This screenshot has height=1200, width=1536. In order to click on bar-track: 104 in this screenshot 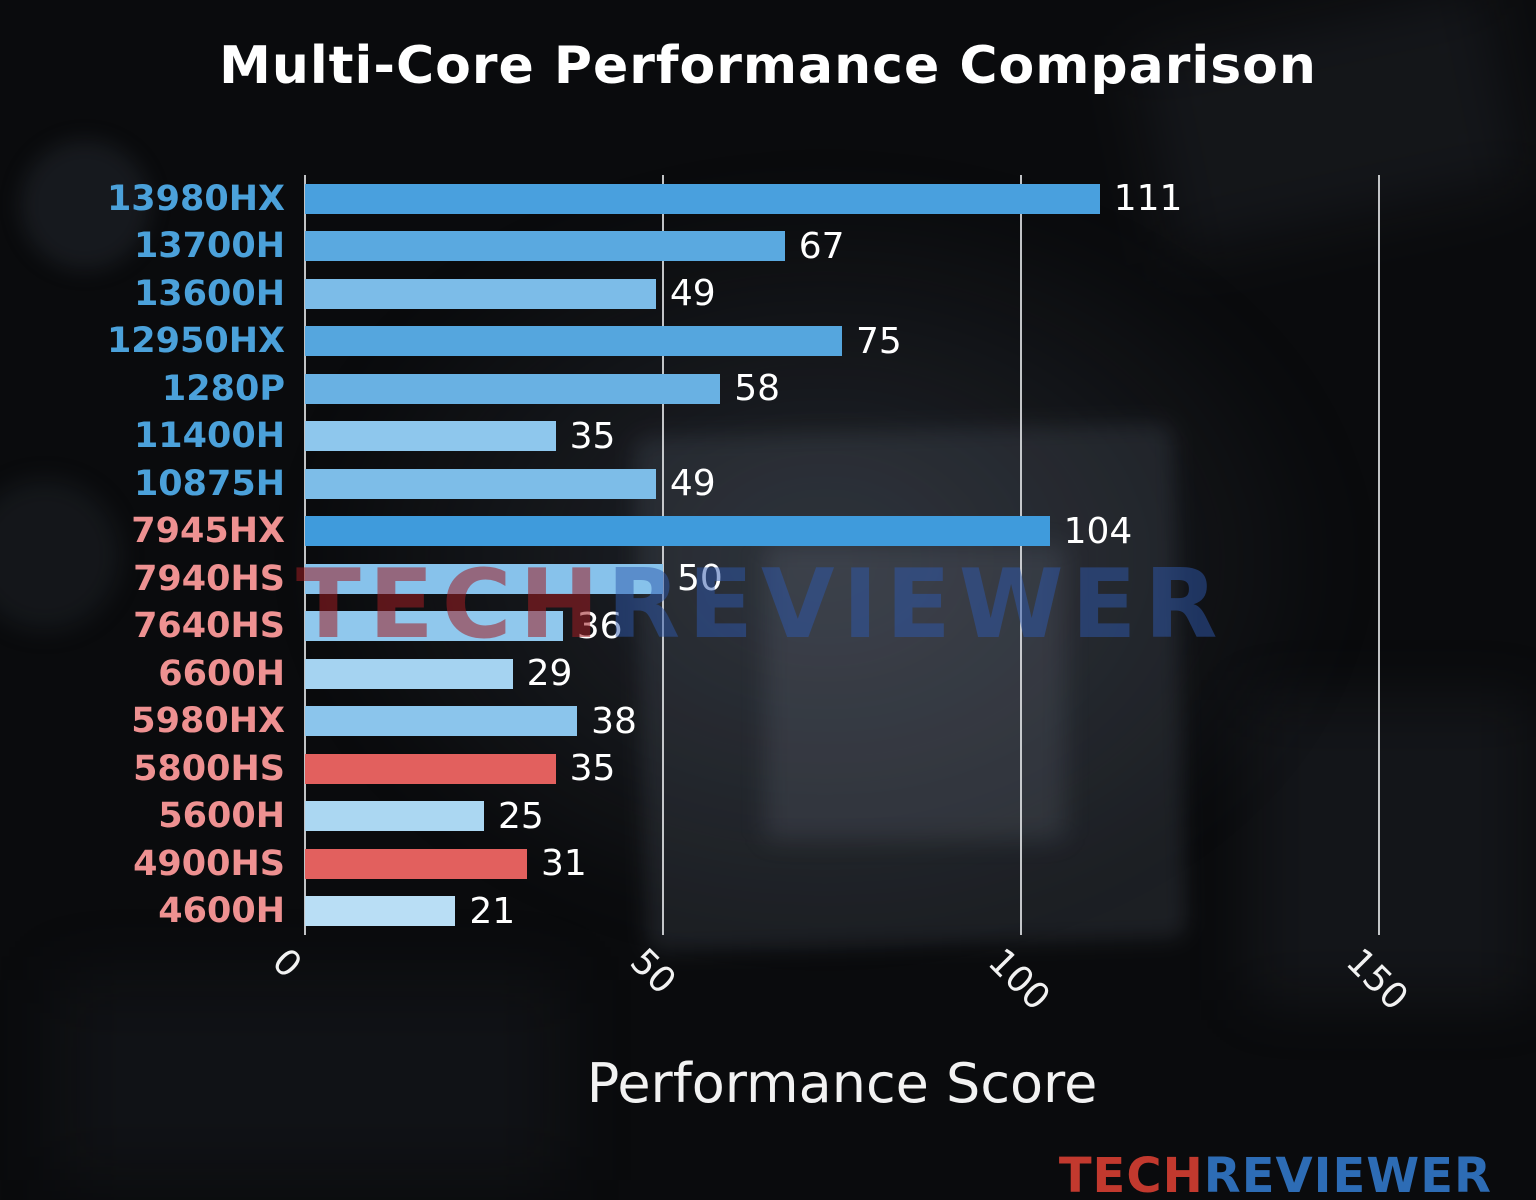, I will do `click(842, 532)`.